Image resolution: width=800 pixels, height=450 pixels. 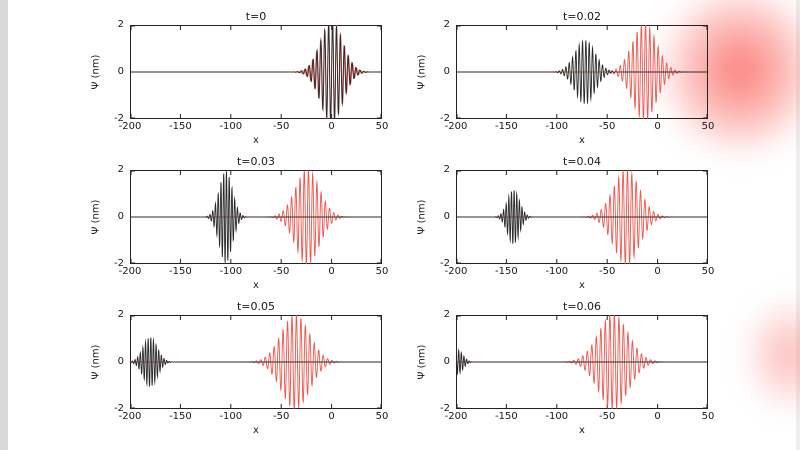 What do you see at coordinates (256, 16) in the screenshot?
I see `subplot-title: t=0` at bounding box center [256, 16].